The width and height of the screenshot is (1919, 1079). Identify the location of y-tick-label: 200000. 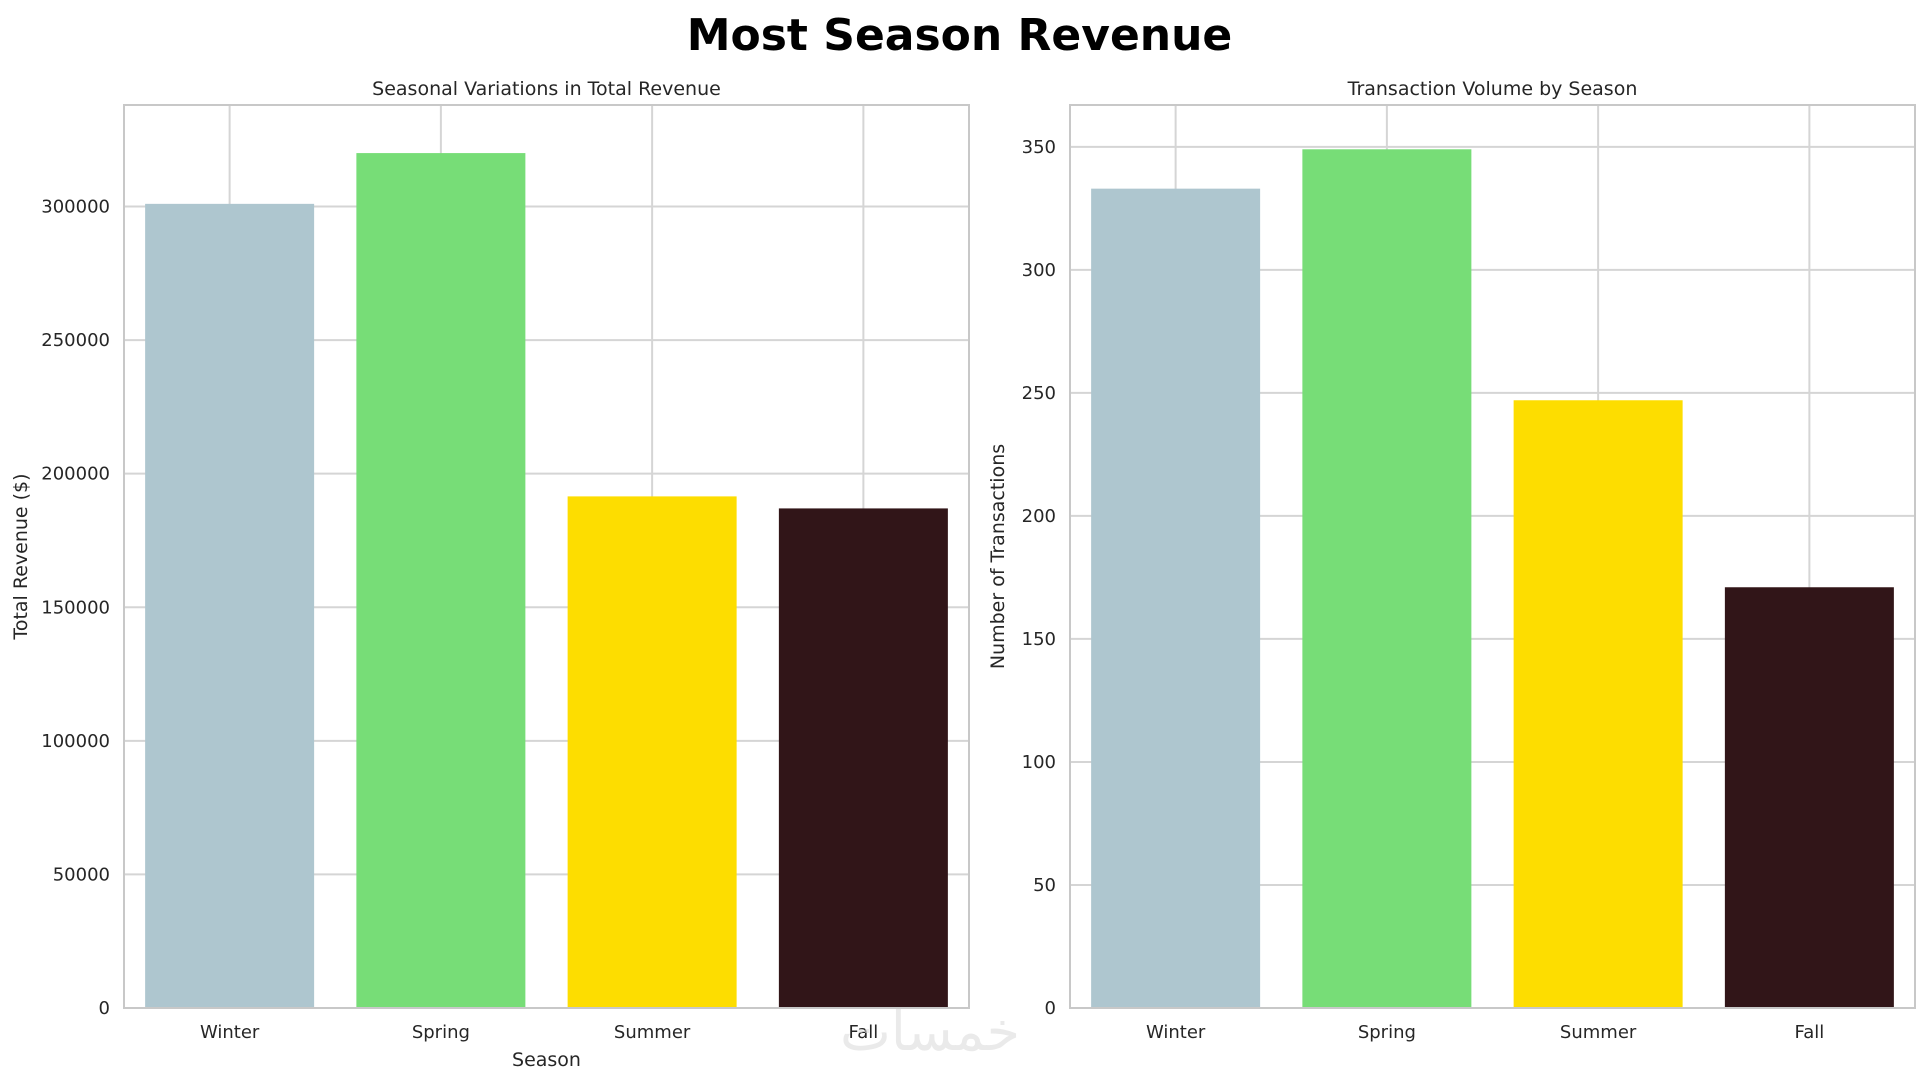
(75, 474).